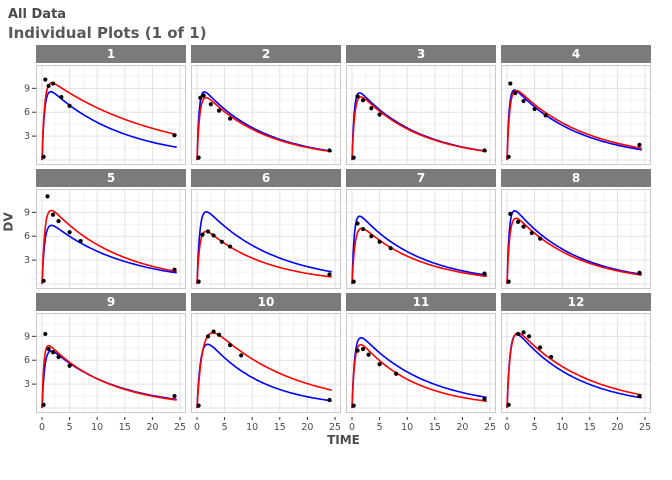 The width and height of the screenshot is (672, 480). I want to click on facet-panel: 1, so click(111, 105).